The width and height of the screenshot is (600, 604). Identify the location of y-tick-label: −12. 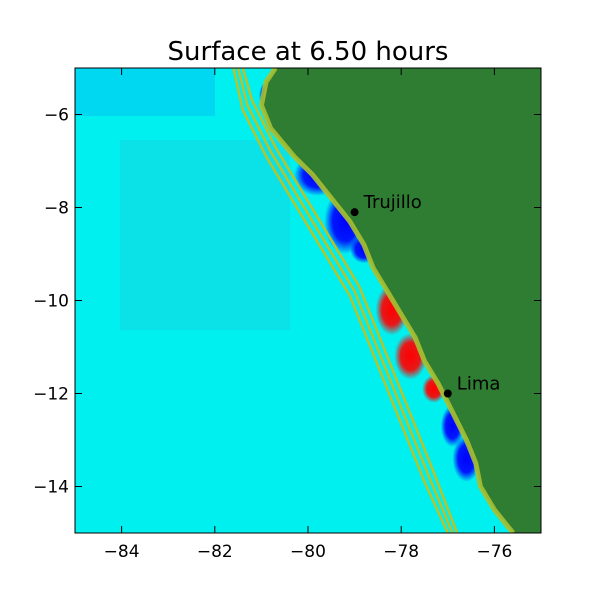
(51, 395).